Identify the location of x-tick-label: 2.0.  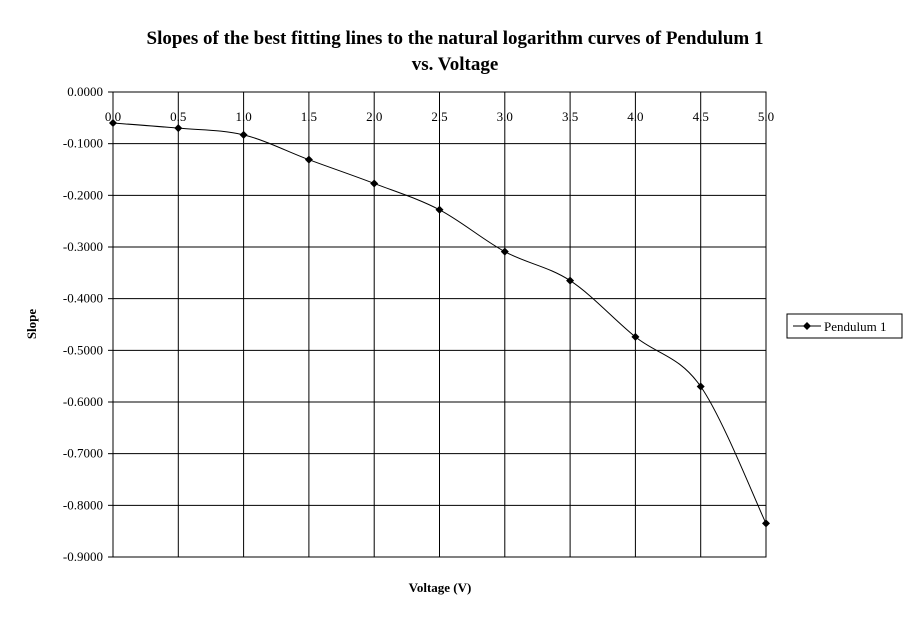
(374, 116).